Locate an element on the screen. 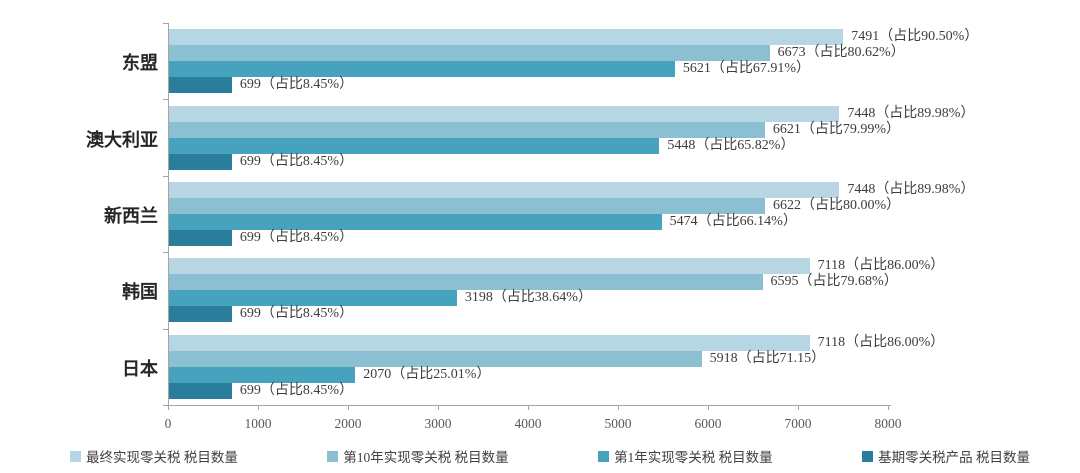 The height and width of the screenshot is (473, 1080). category-label: 澳大利亚 is located at coordinates (122, 139).